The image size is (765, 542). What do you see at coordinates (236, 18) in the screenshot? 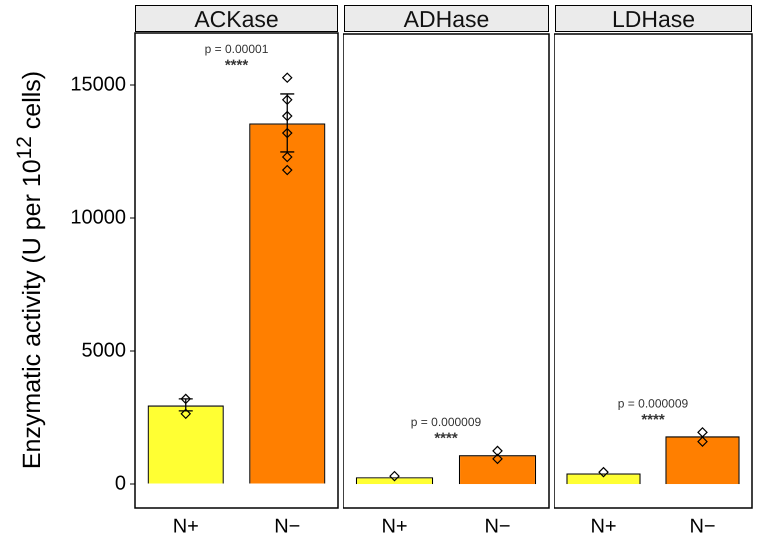
I see `chart-title: ACKase` at bounding box center [236, 18].